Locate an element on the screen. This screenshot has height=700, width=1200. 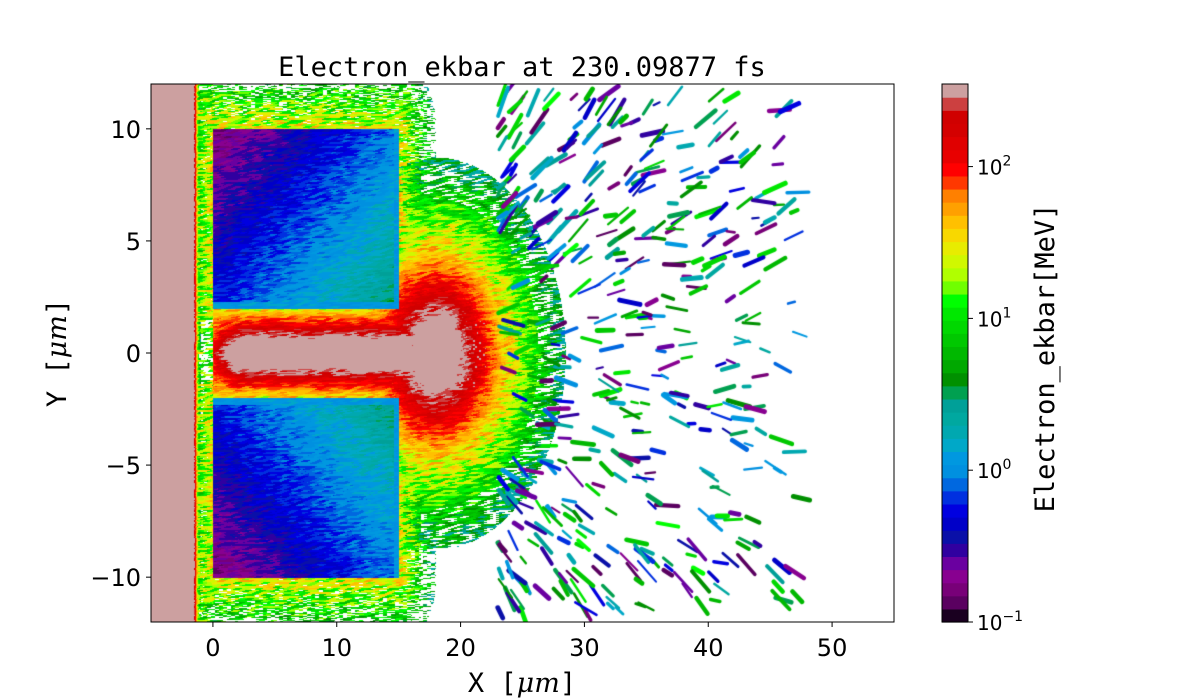
colorbar-tick-label: 10² is located at coordinates (994, 167).